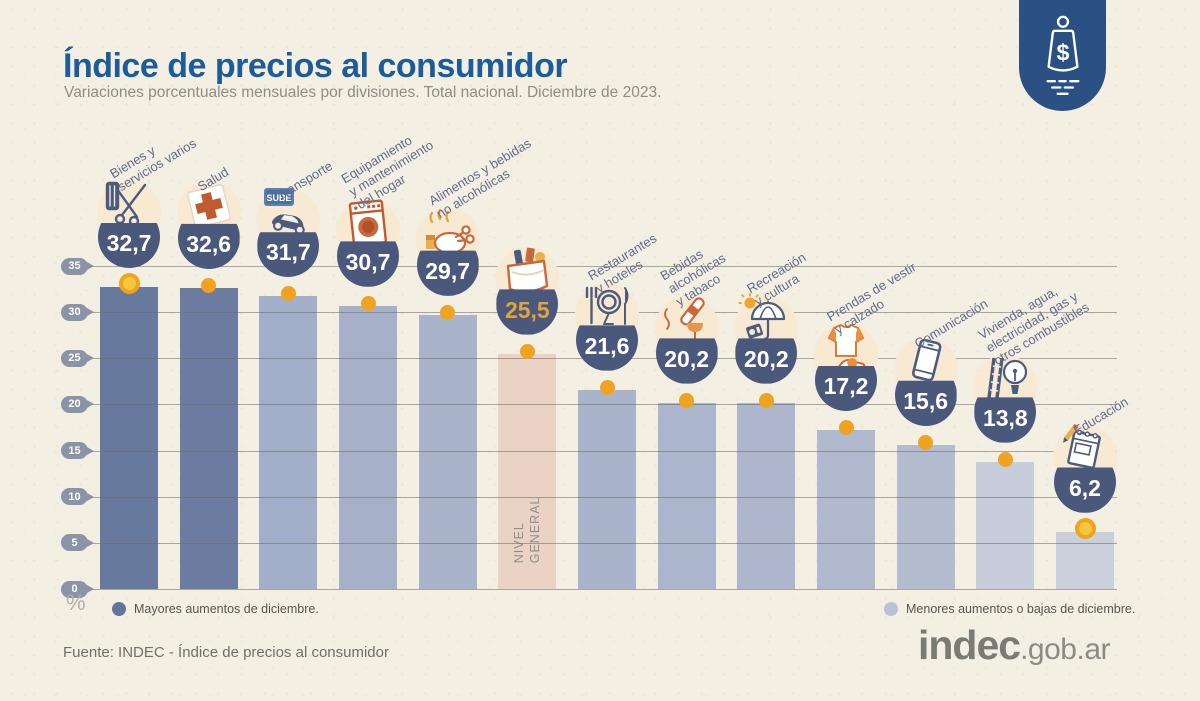 The width and height of the screenshot is (1200, 701). I want to click on y-axis-tick-25: 25, so click(77, 358).